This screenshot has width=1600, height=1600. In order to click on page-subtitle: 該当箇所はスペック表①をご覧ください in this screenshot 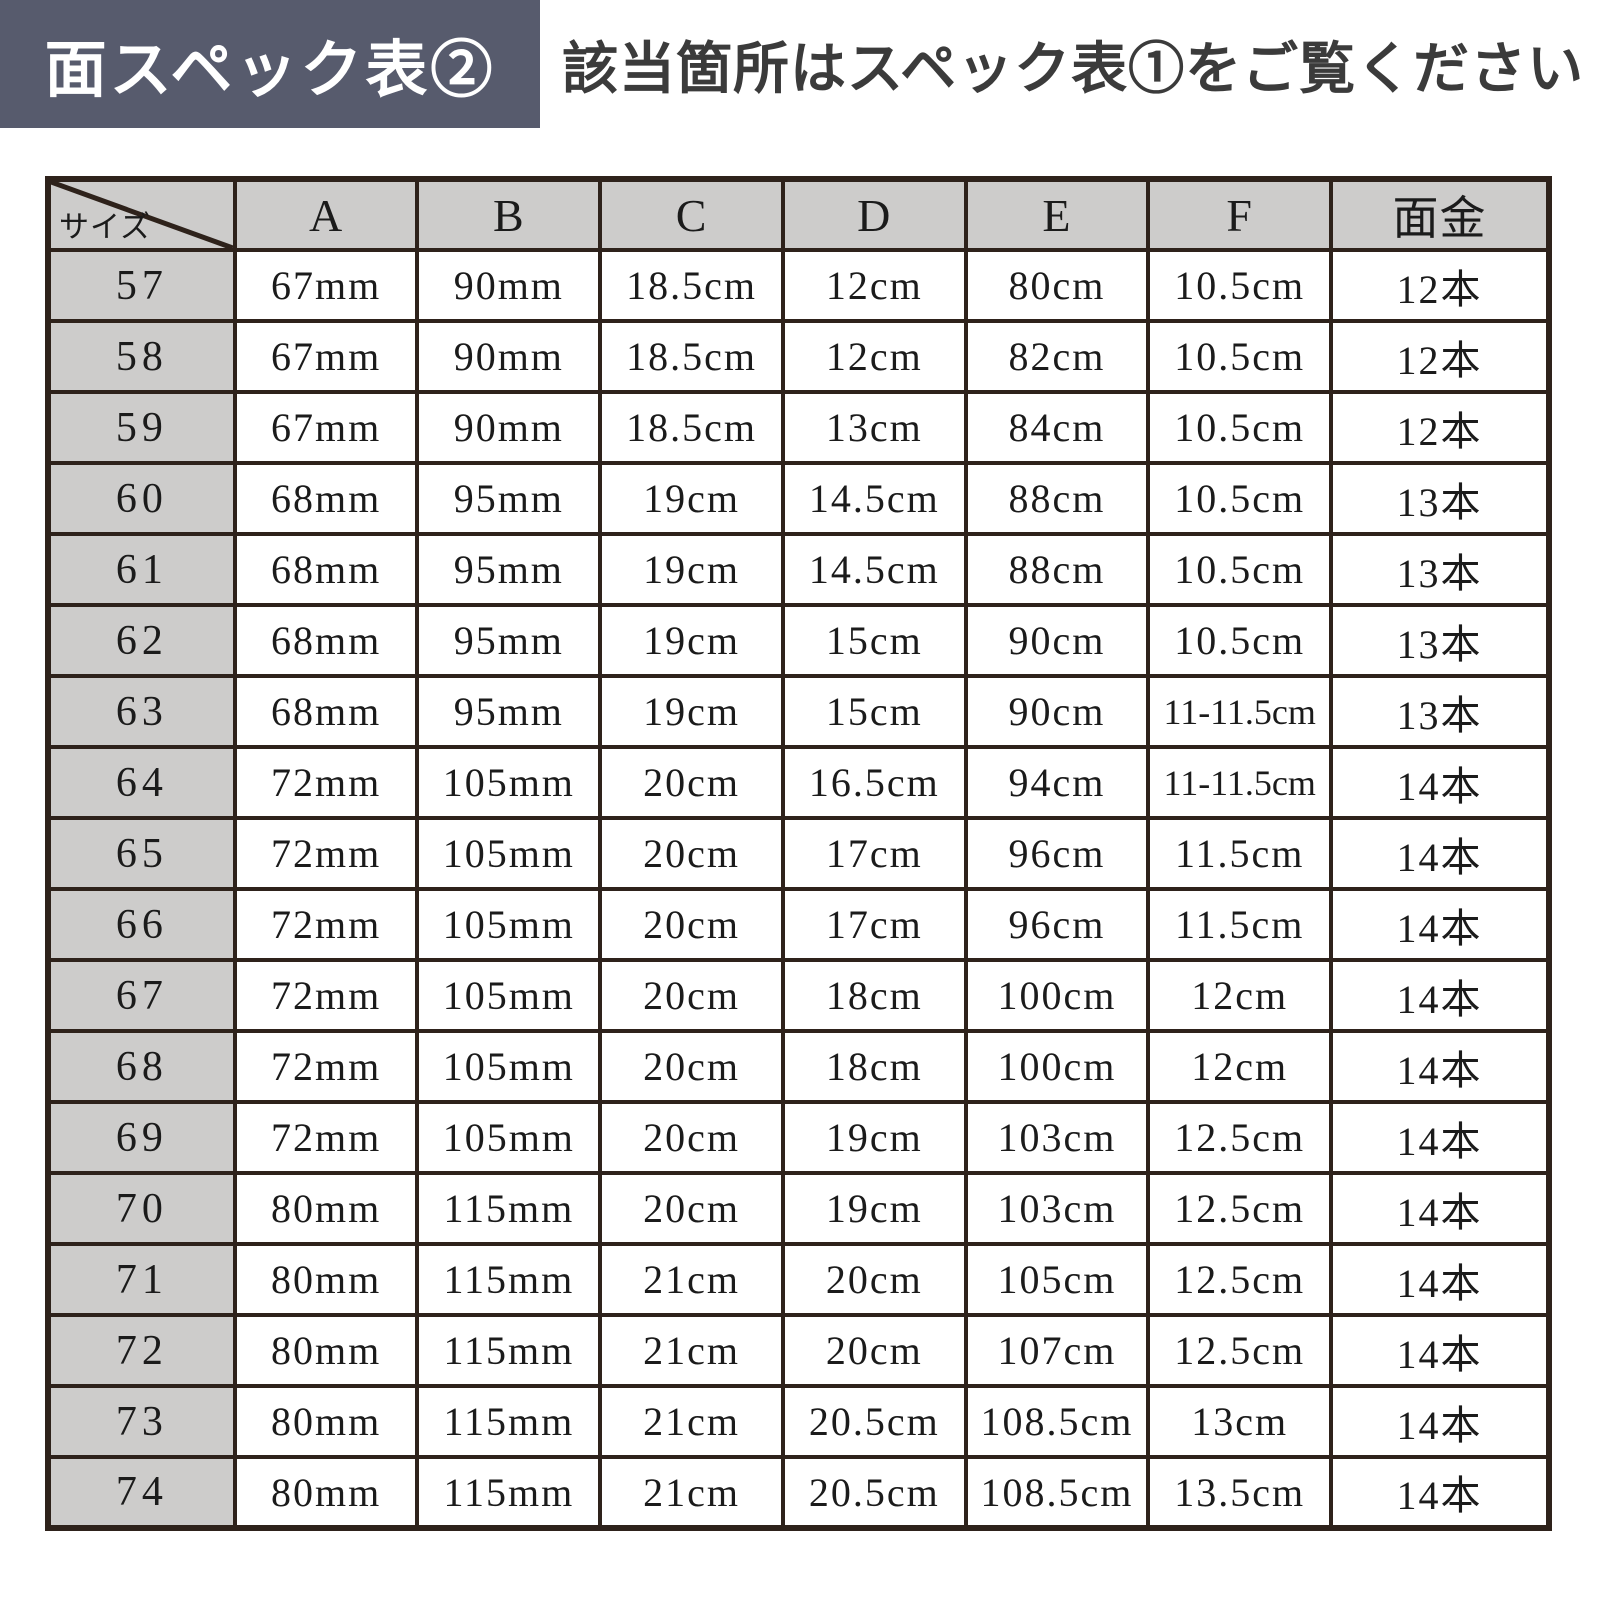, I will do `click(1073, 69)`.